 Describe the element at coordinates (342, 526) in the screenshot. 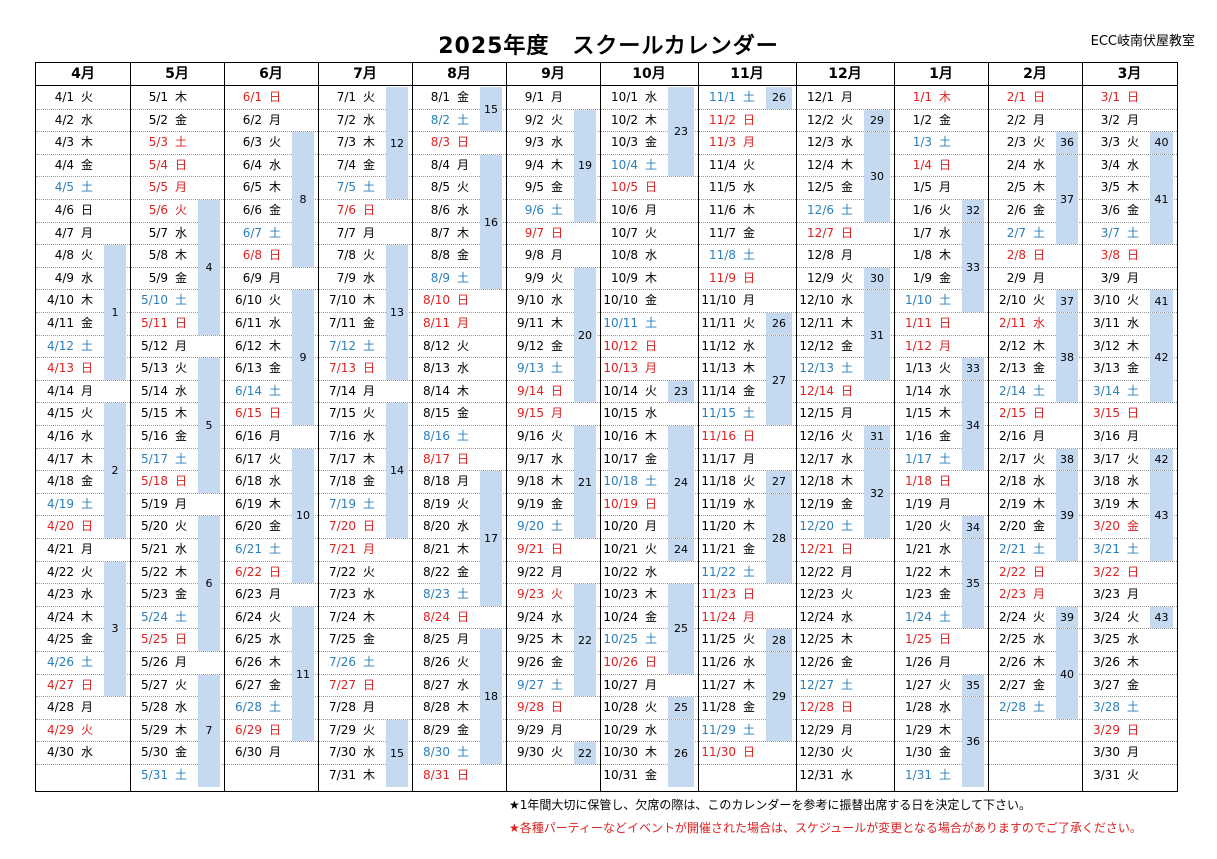

I see `date-cell: 7/20` at that location.